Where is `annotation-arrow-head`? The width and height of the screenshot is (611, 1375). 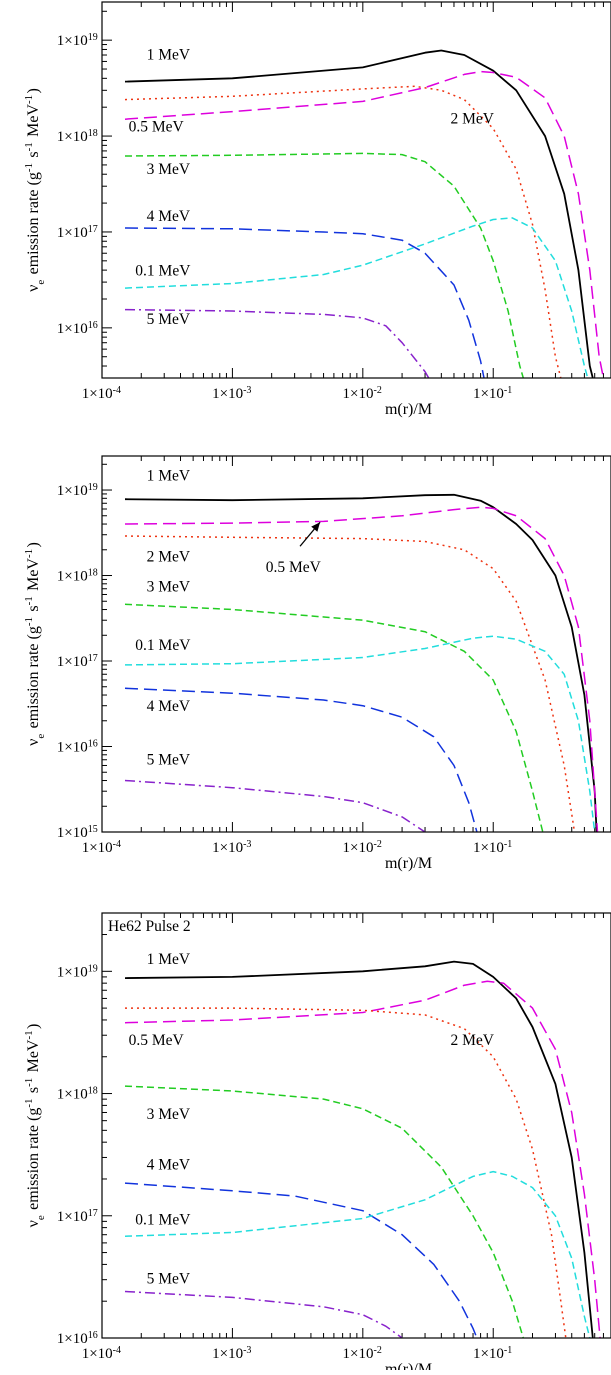 annotation-arrow-head is located at coordinates (316, 527).